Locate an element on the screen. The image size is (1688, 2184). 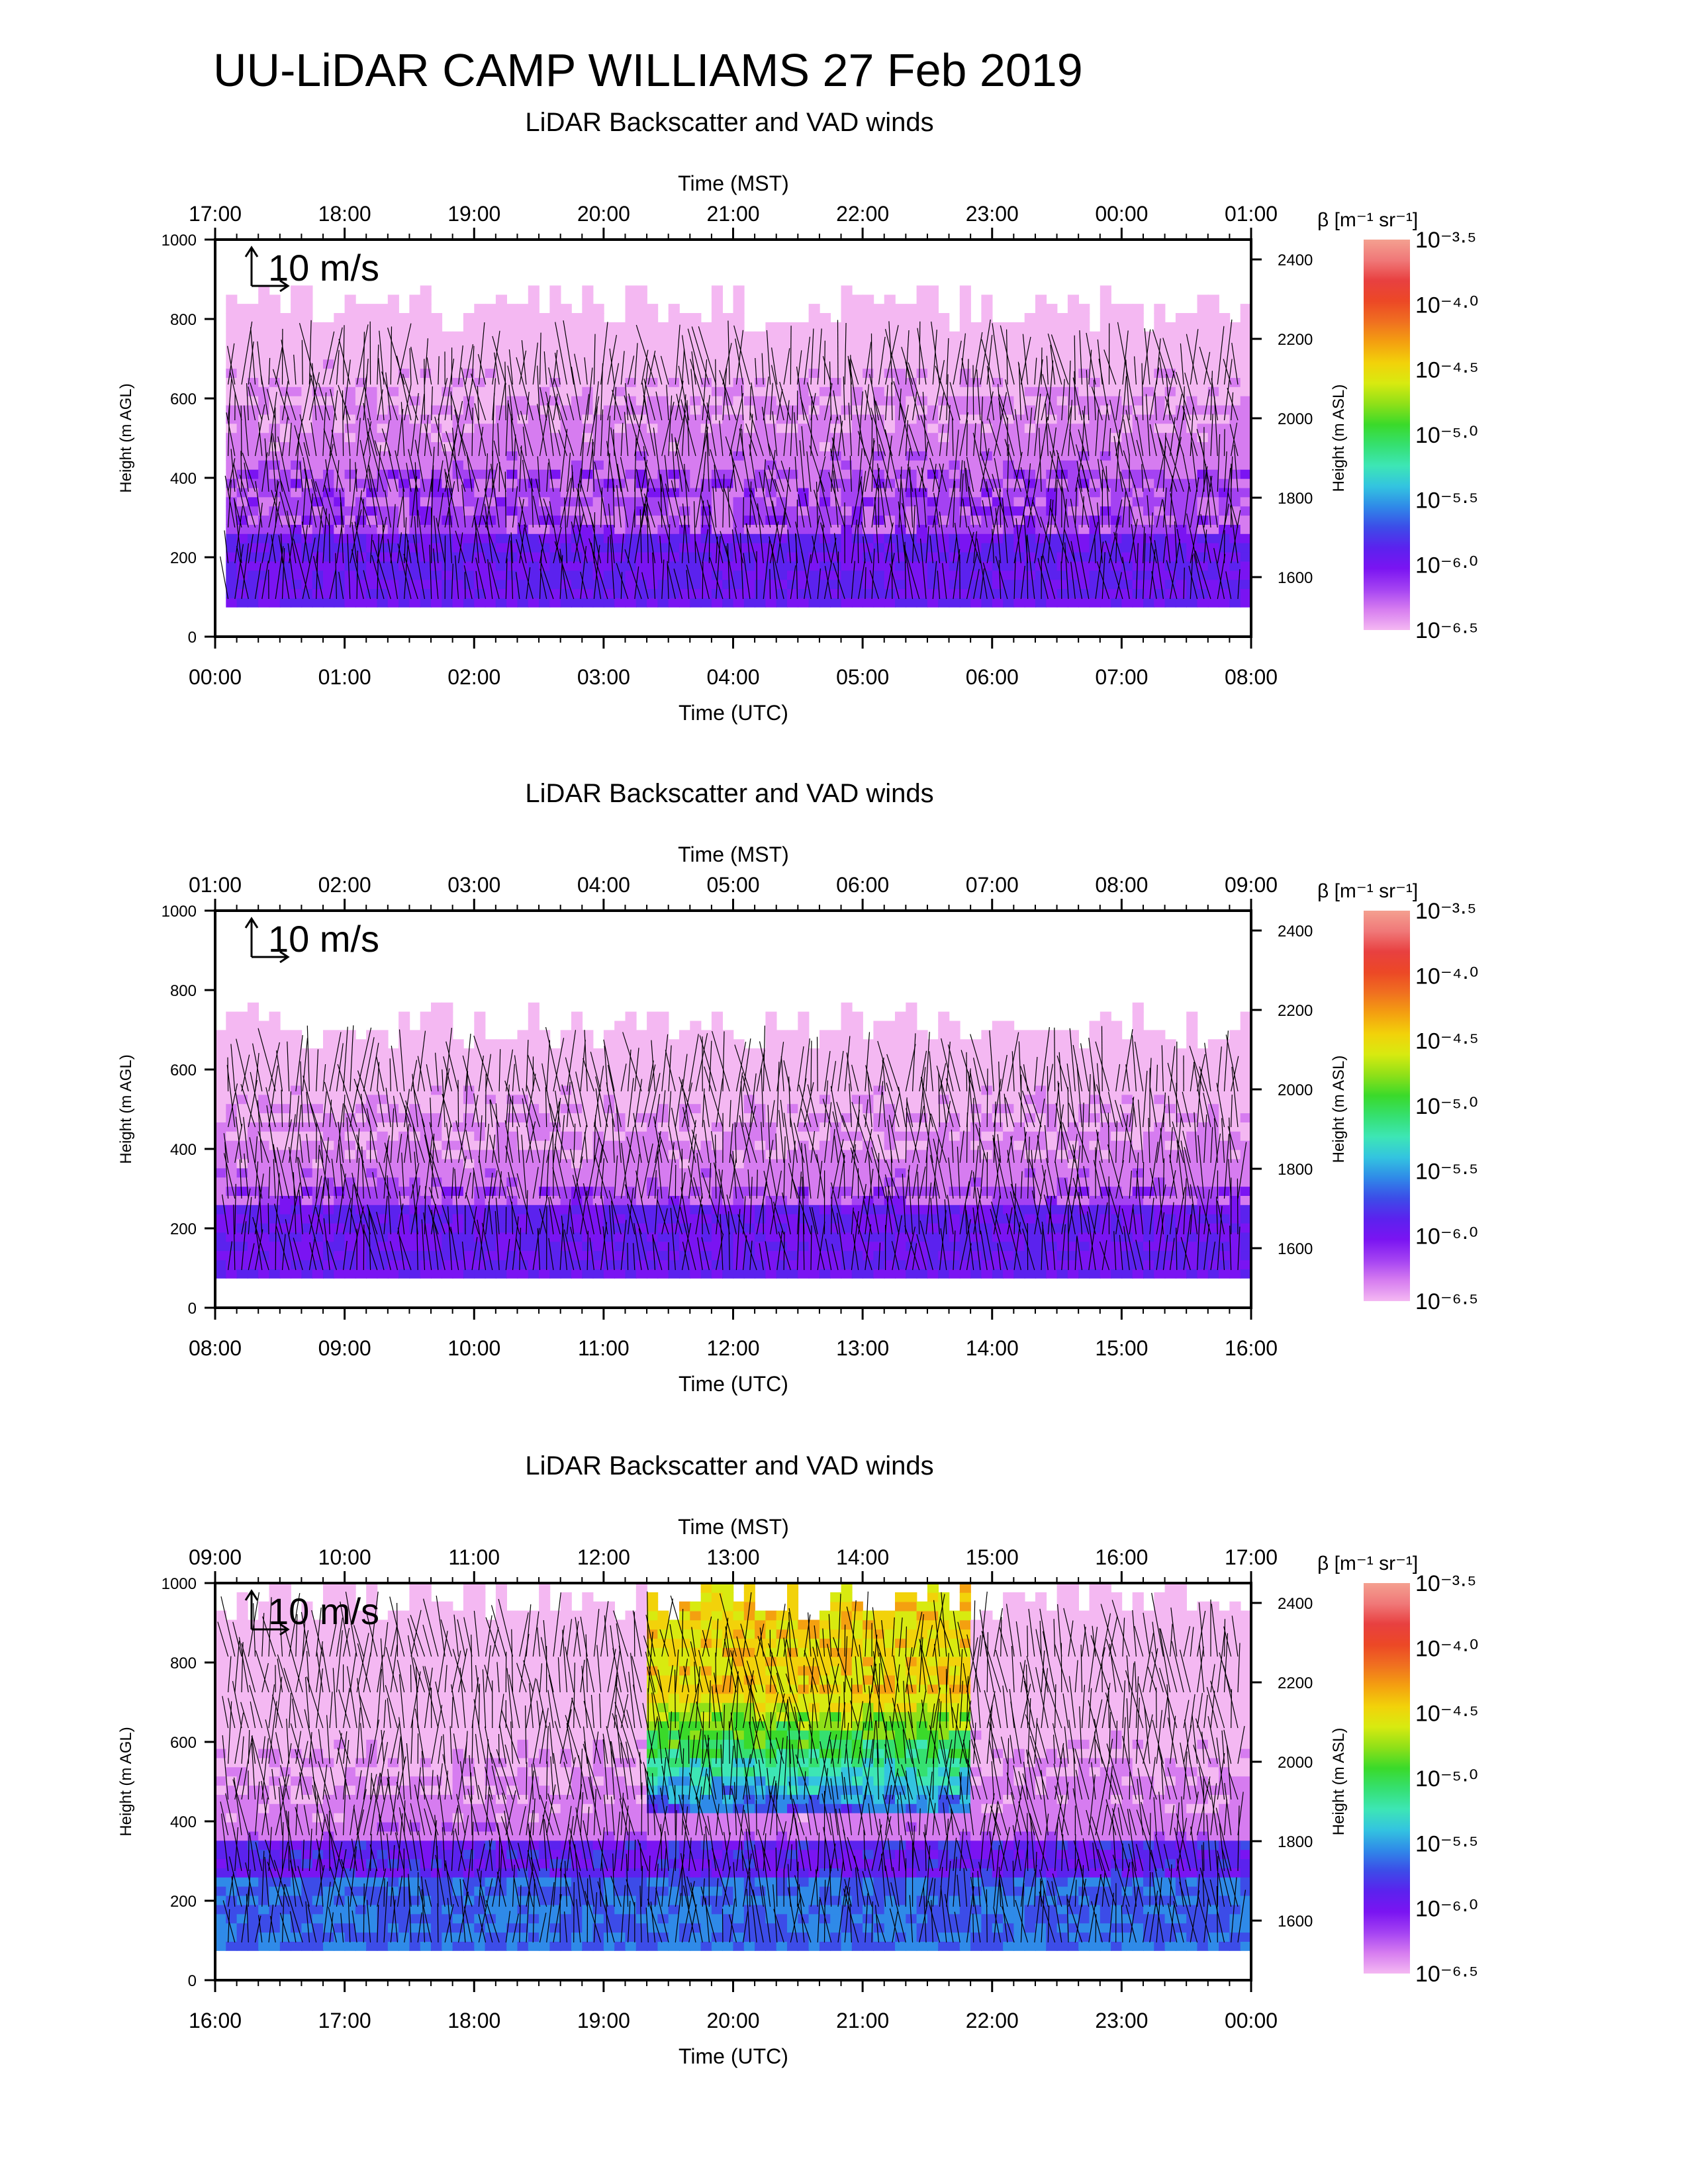
x-top-tick-label: 06:00 is located at coordinates (862, 885).